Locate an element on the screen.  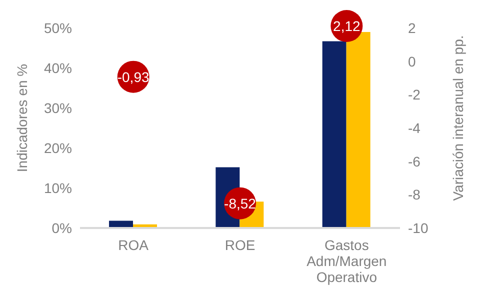
y-tick-label: 30% is located at coordinates (58, 108).